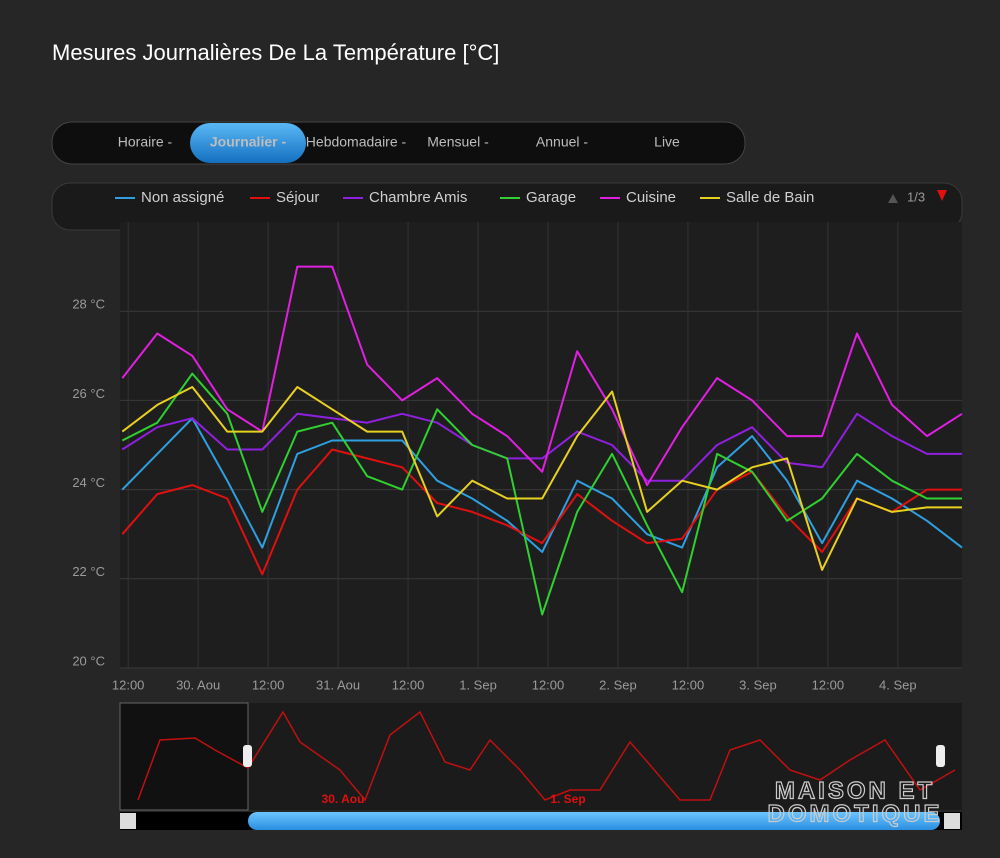 The height and width of the screenshot is (858, 1000). What do you see at coordinates (893, 198) in the screenshot?
I see `pager-up` at bounding box center [893, 198].